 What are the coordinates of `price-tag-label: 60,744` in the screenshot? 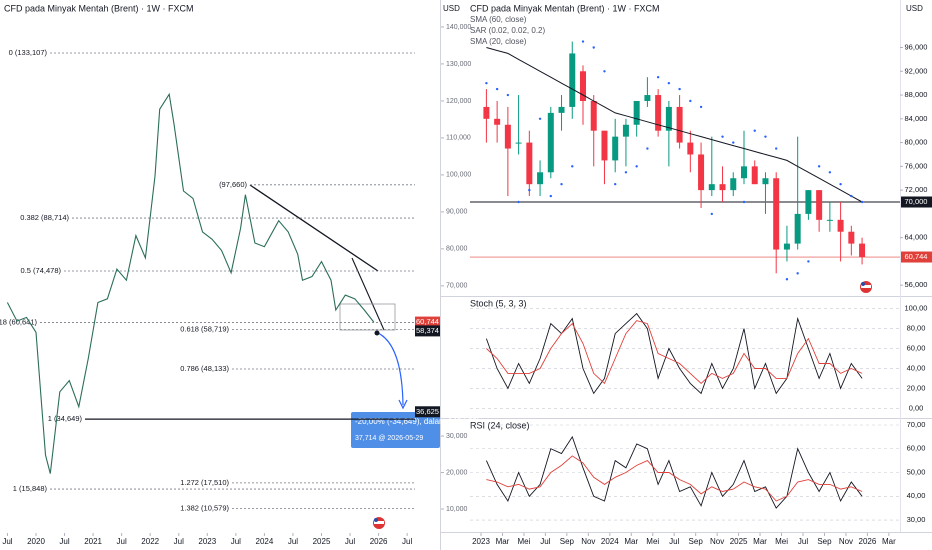 It's located at (427, 321).